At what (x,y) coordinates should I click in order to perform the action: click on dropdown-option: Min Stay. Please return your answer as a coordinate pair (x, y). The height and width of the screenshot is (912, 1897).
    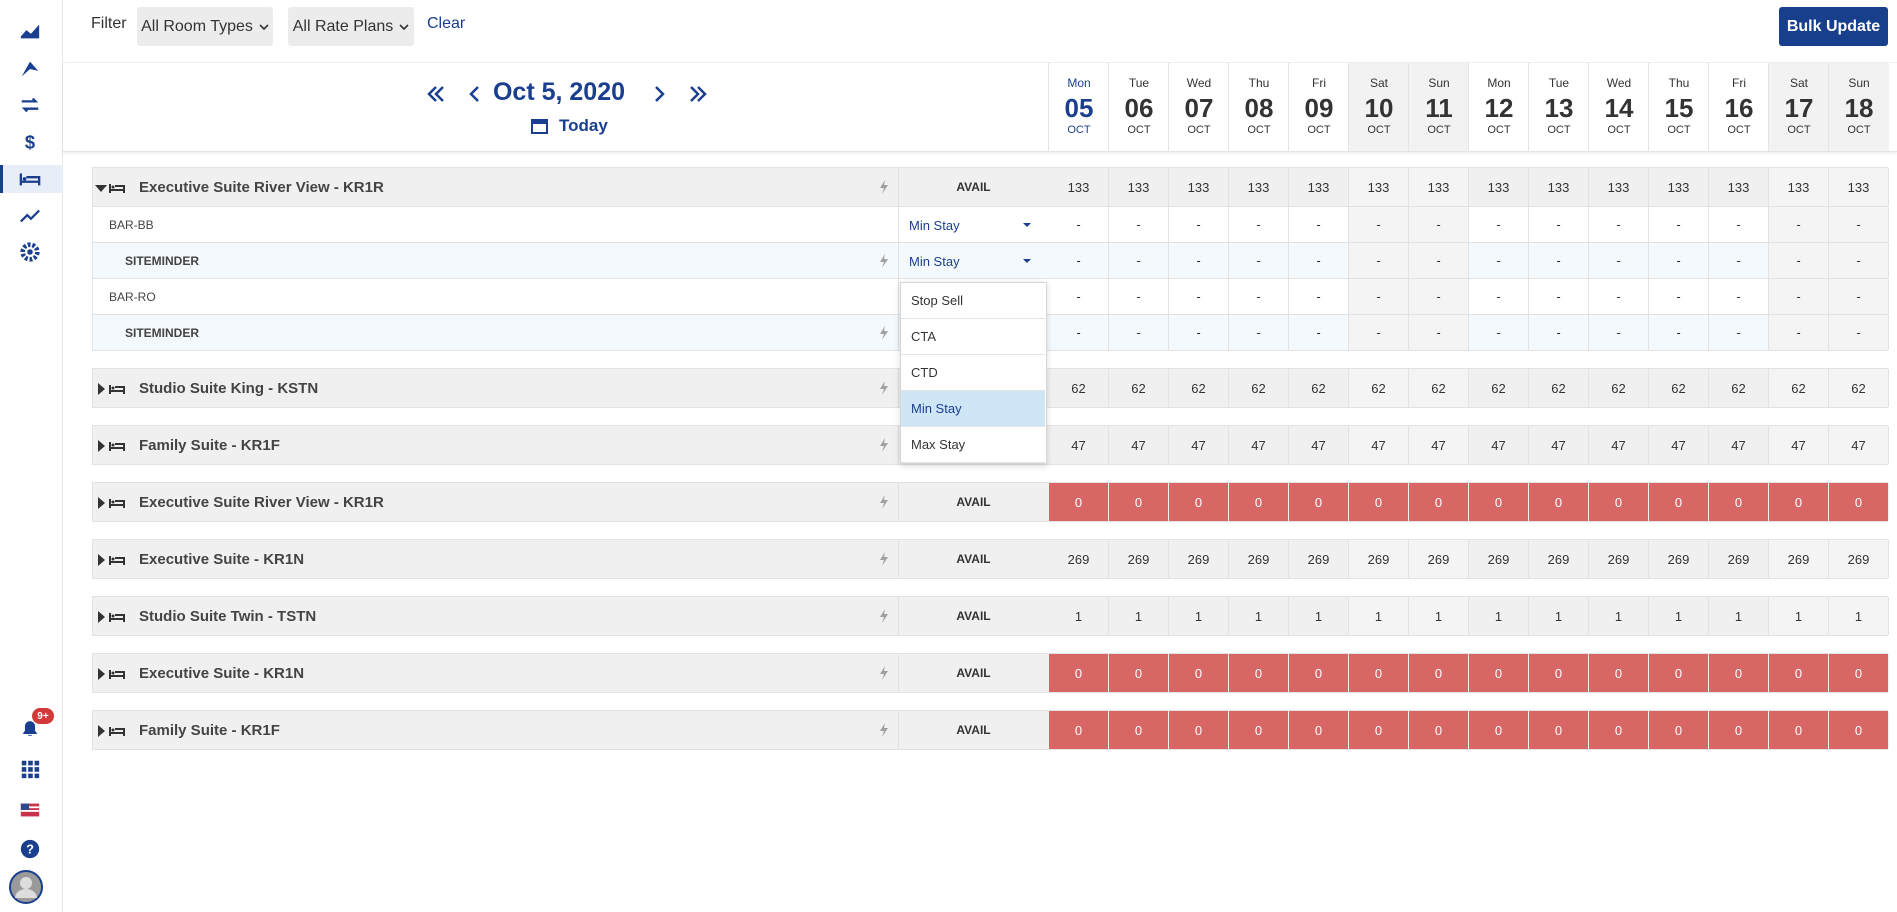
    Looking at the image, I should click on (973, 409).